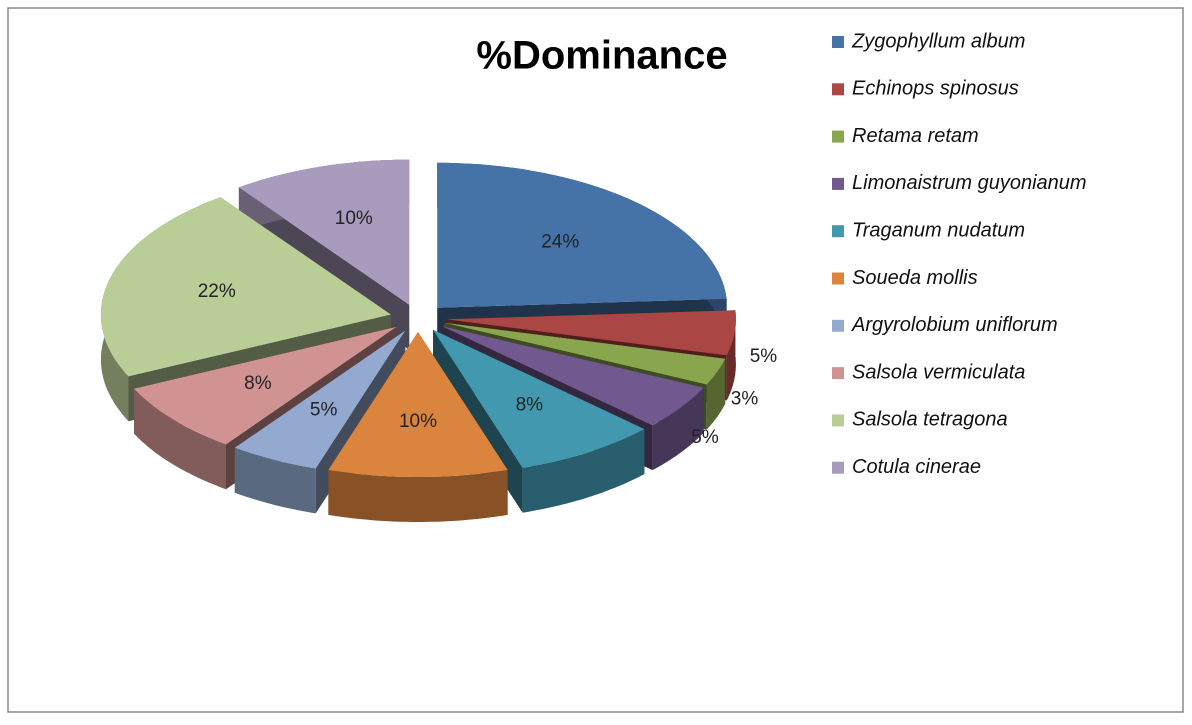 The image size is (1192, 725). I want to click on legend-label: Echinops spinosus, so click(935, 89).